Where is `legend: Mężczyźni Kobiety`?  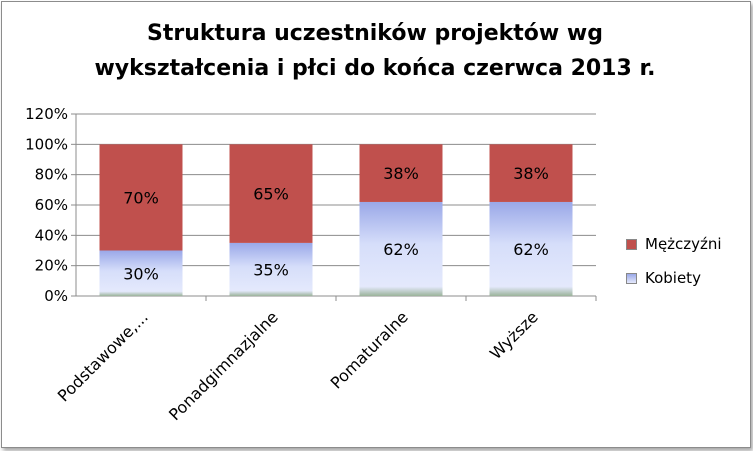 legend: Mężczyźni Kobiety is located at coordinates (674, 267).